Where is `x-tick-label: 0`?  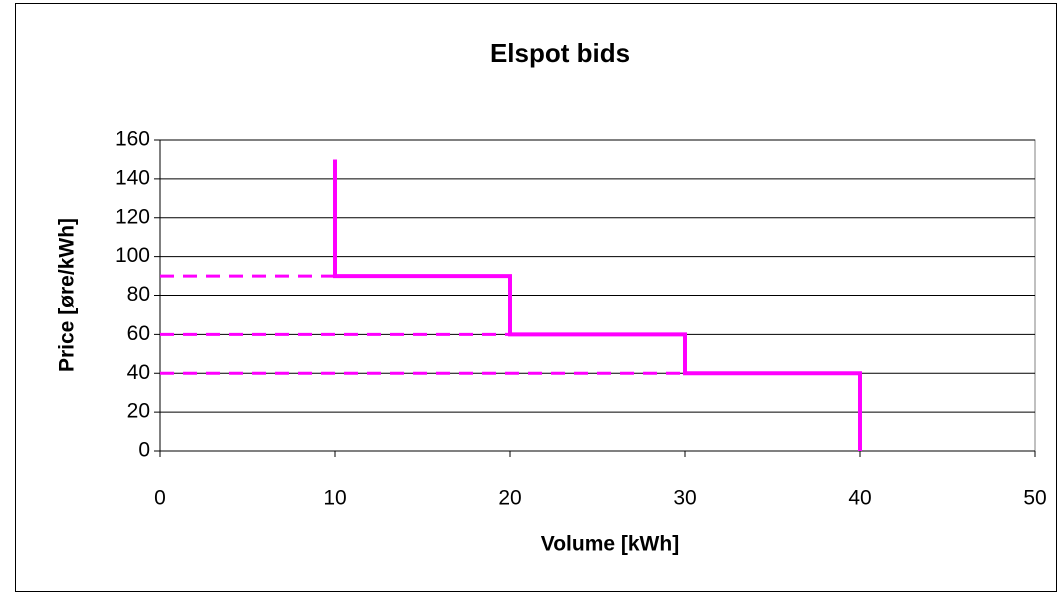
x-tick-label: 0 is located at coordinates (160, 498).